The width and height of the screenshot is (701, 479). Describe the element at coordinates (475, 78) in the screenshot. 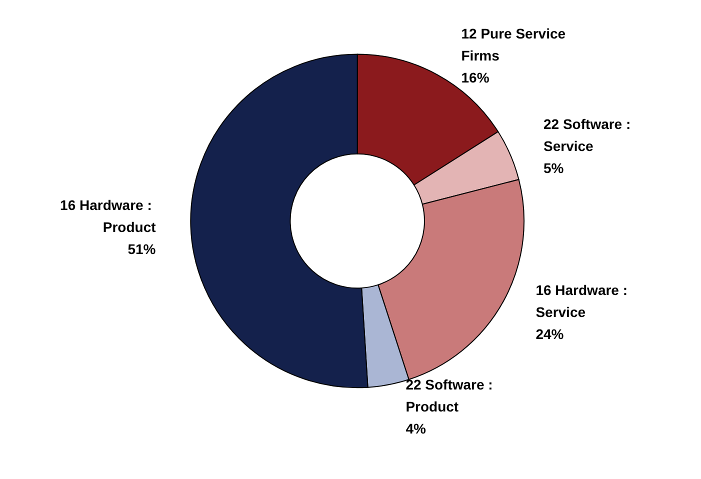

I see `data-label: 16%` at that location.